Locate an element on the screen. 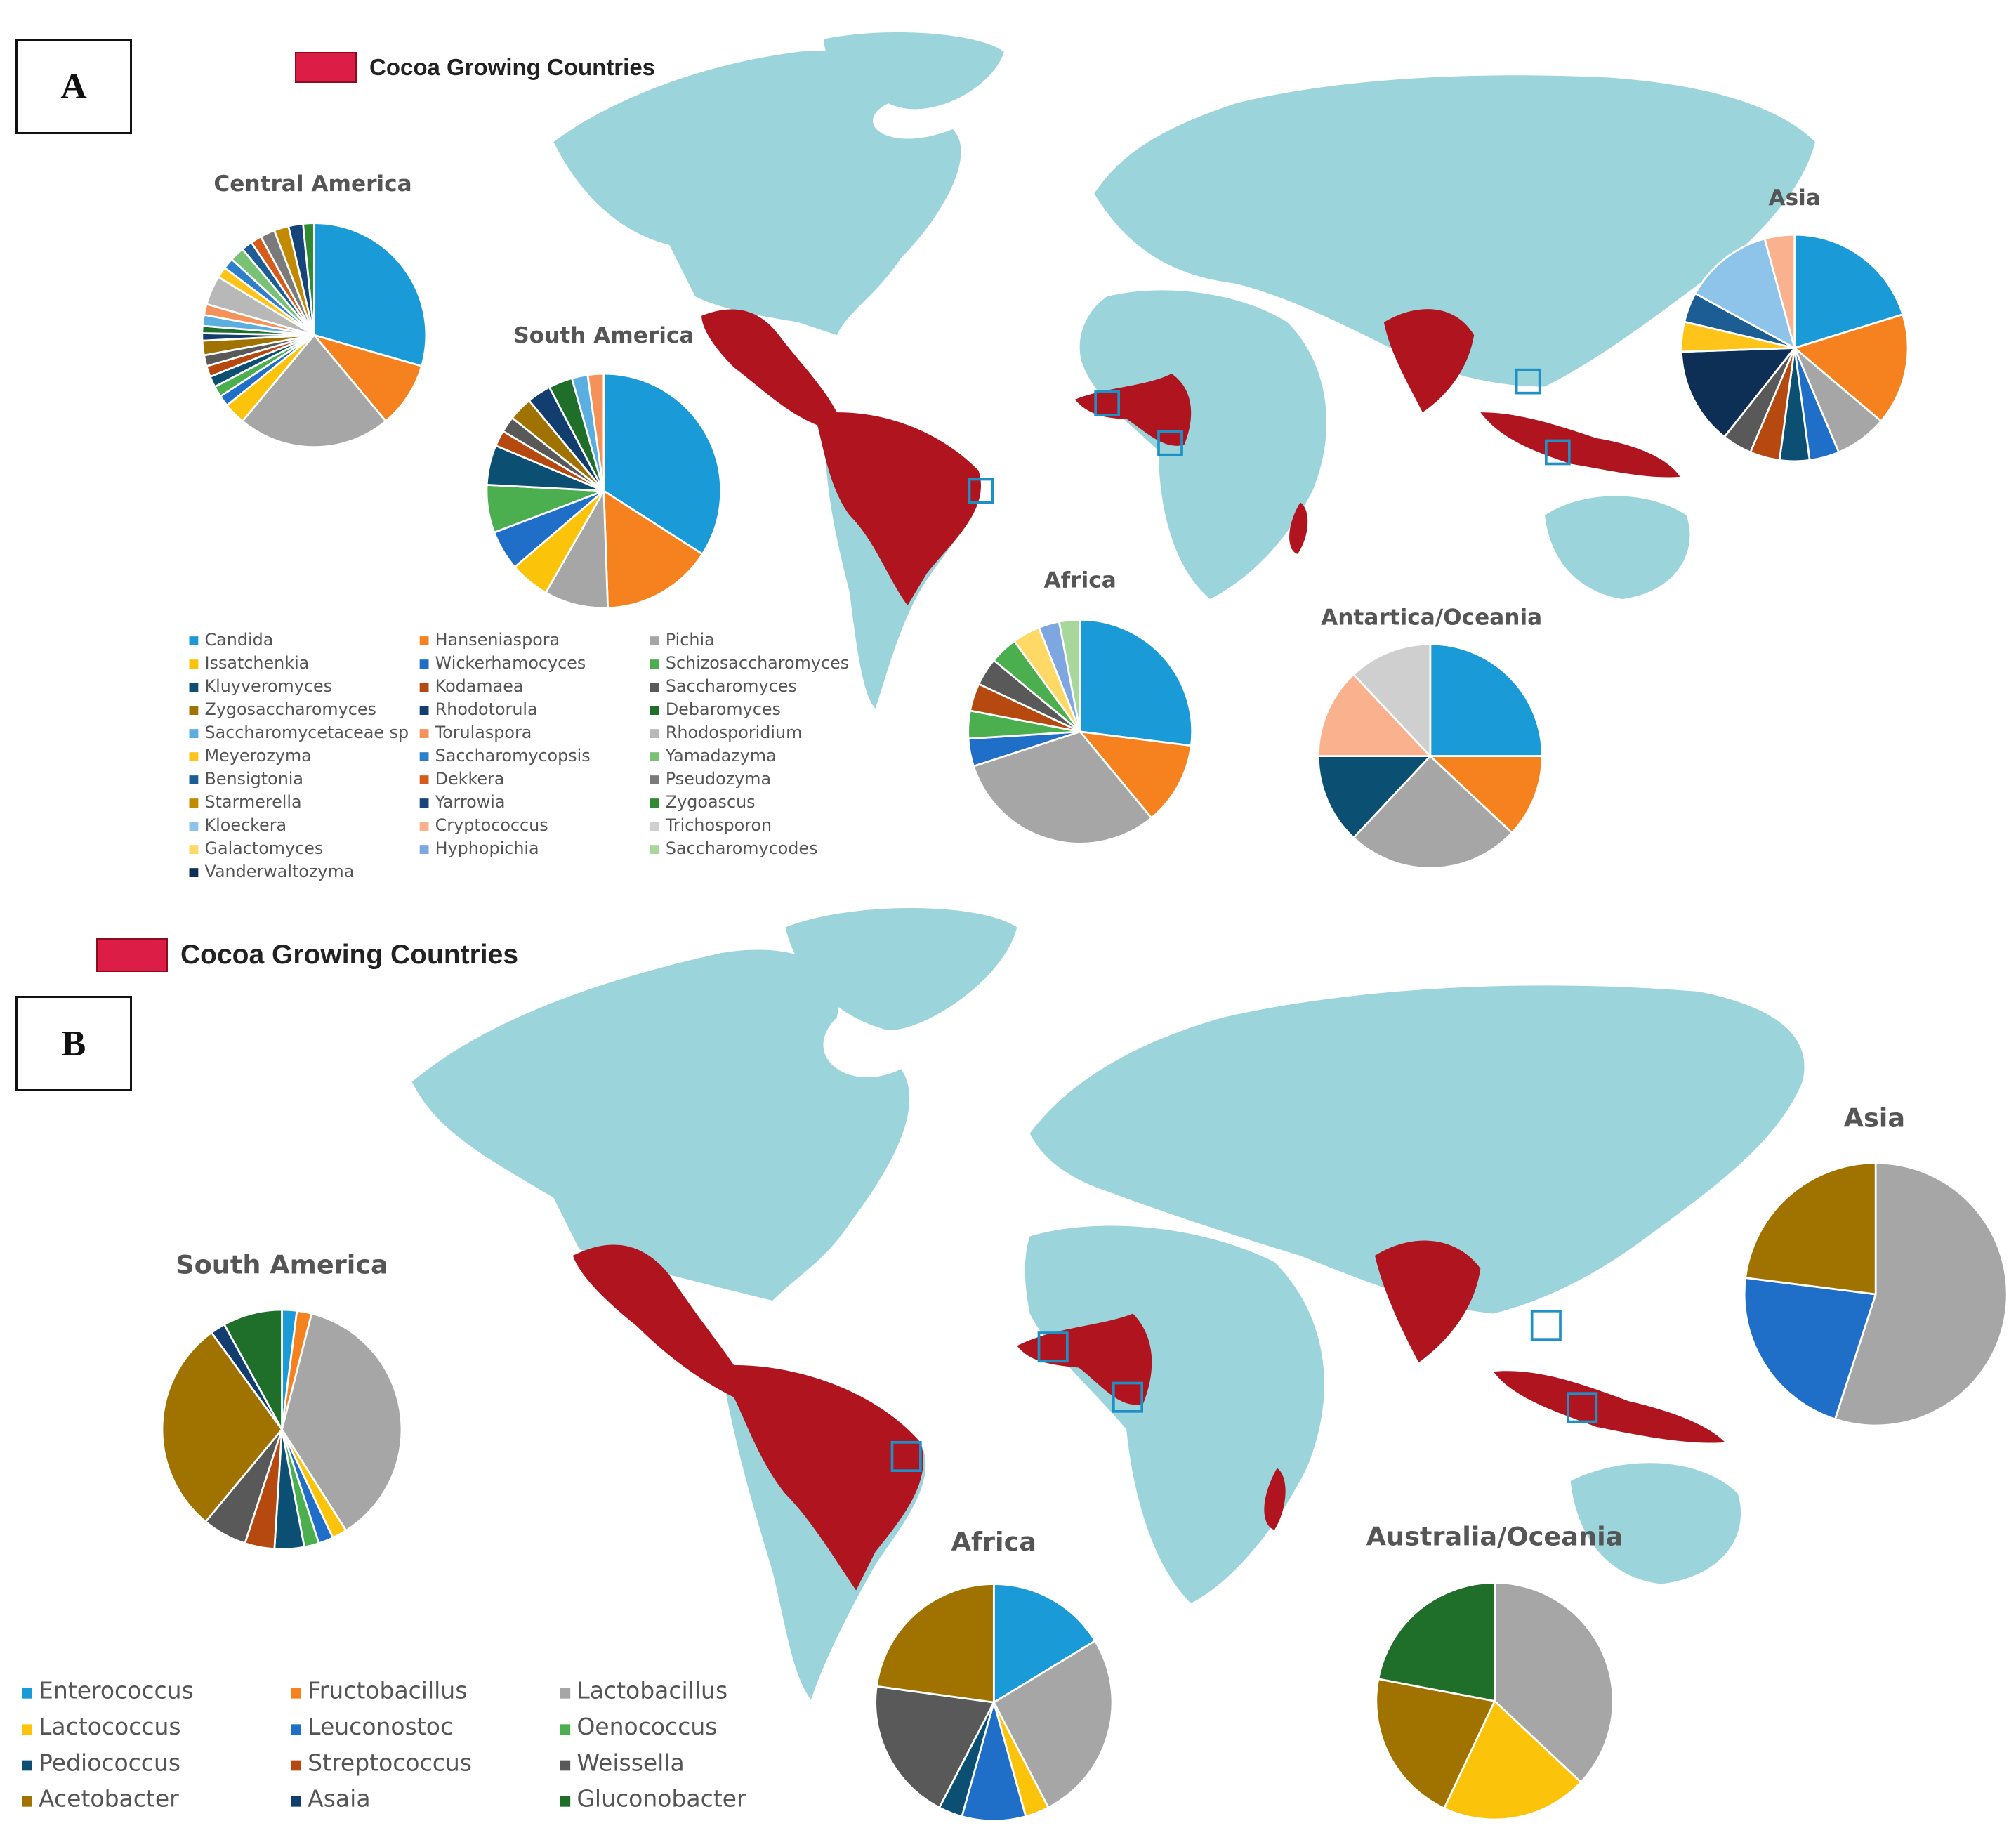 This screenshot has height=1835, width=2016. pie-slice-enterococcus is located at coordinates (1044, 1644).